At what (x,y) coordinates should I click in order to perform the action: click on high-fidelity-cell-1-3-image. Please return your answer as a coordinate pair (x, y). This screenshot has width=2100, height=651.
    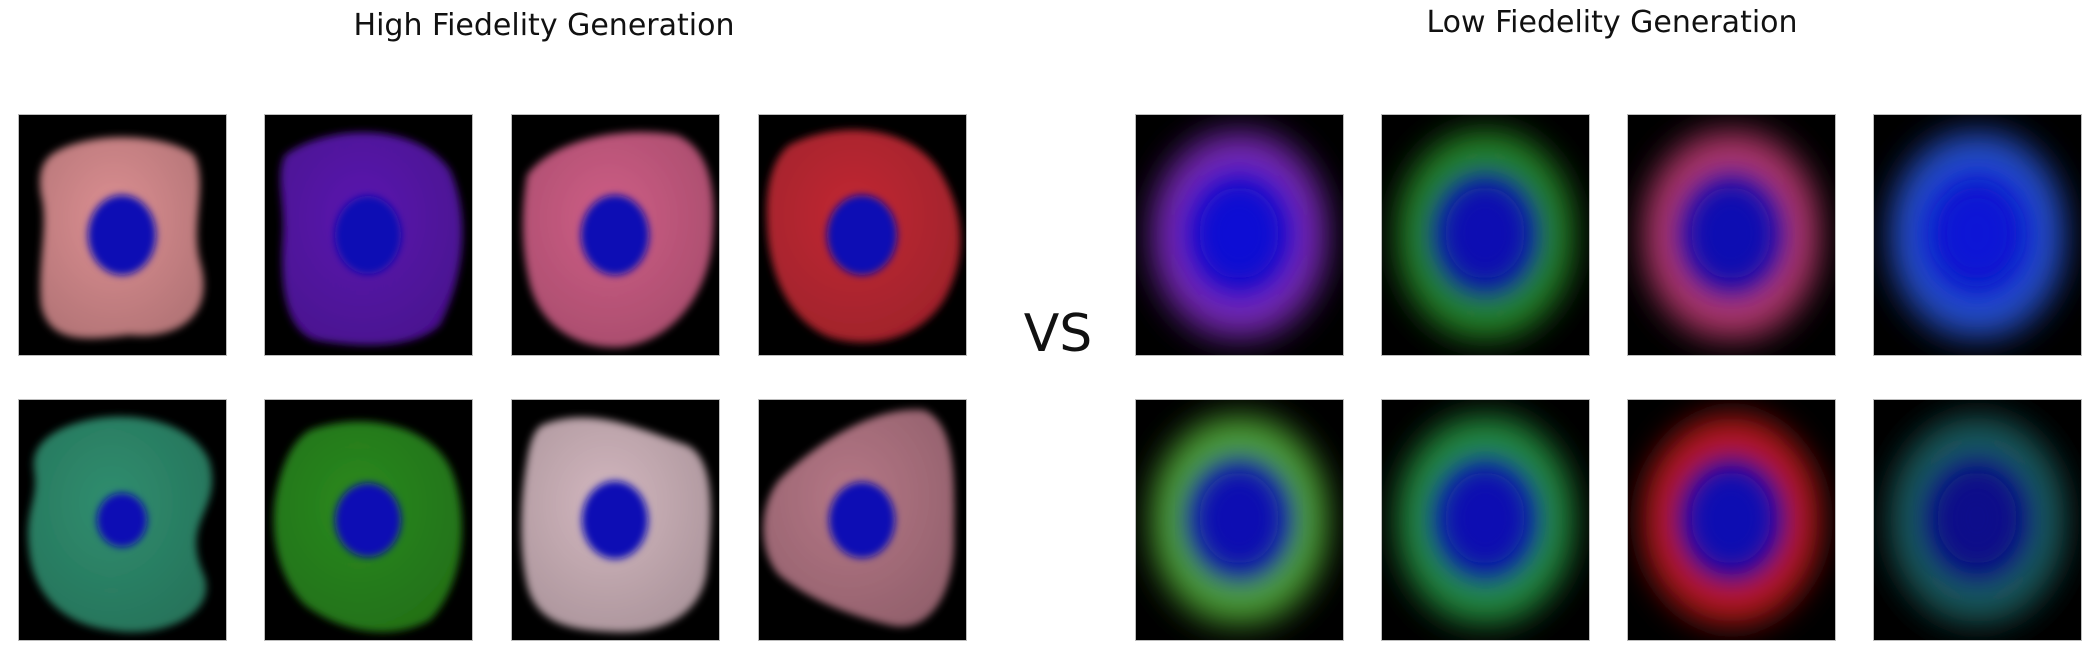
    Looking at the image, I should click on (618, 239).